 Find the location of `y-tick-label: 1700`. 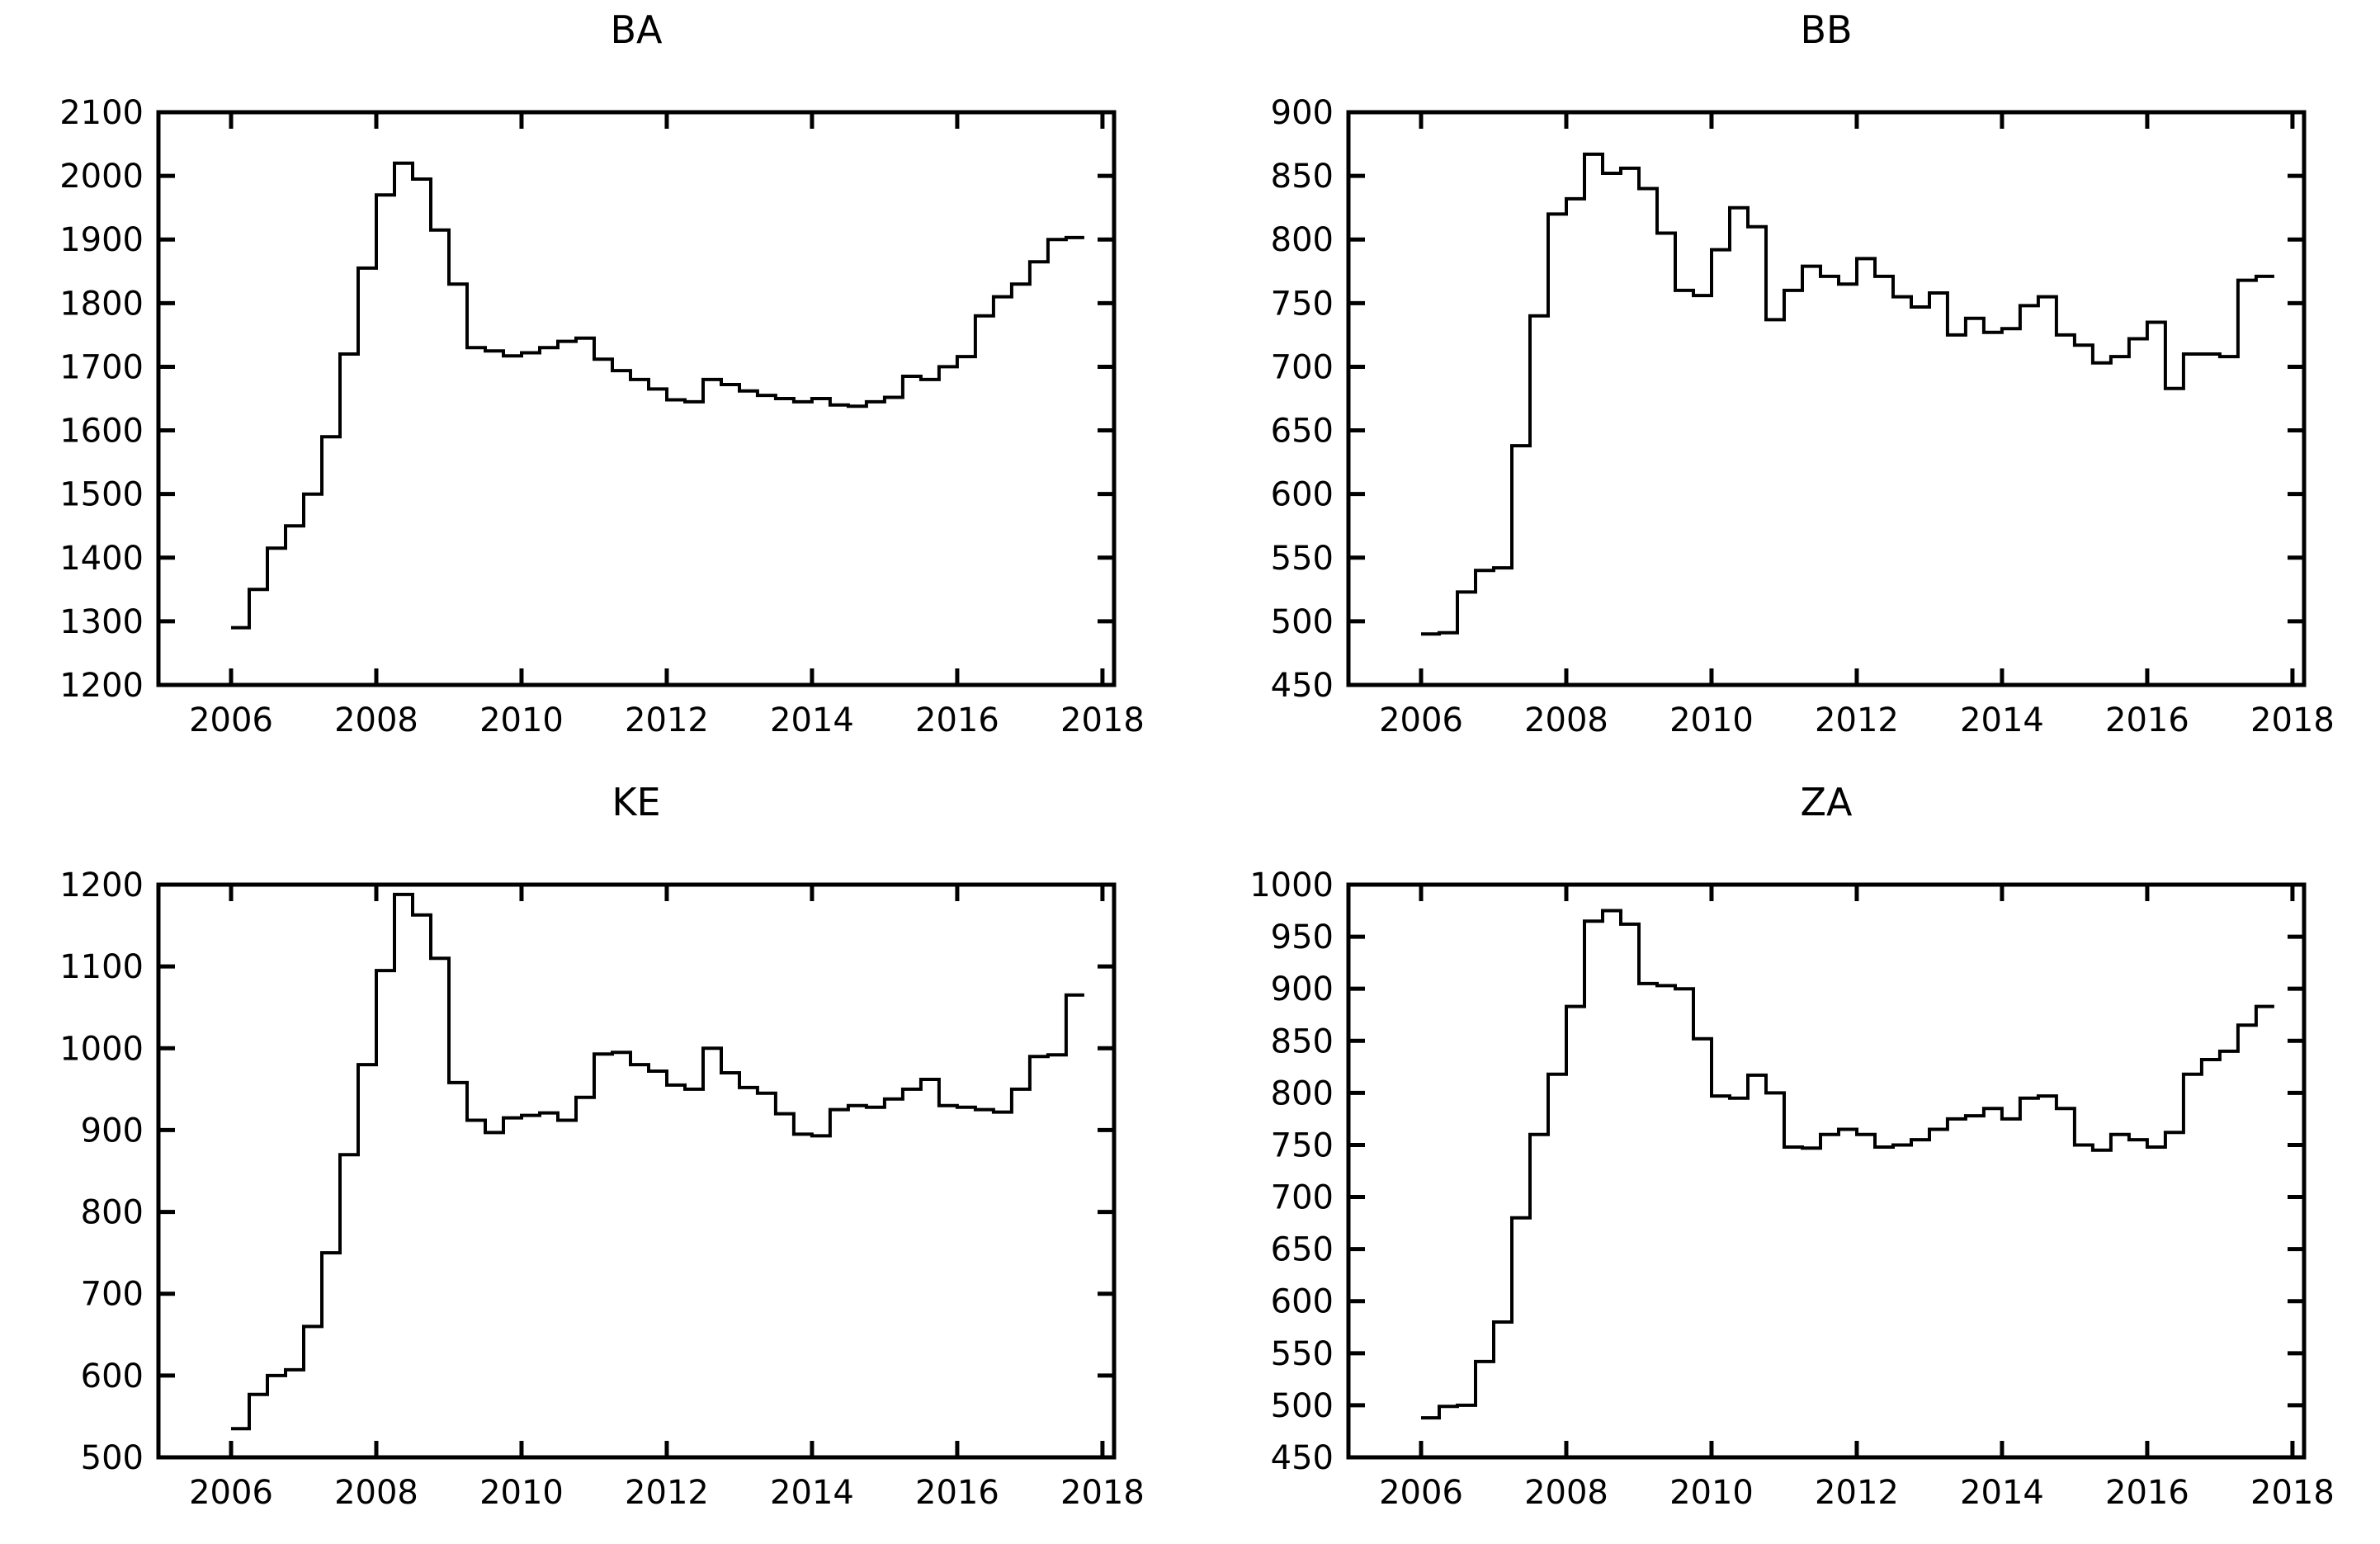

y-tick-label: 1700 is located at coordinates (101, 367).